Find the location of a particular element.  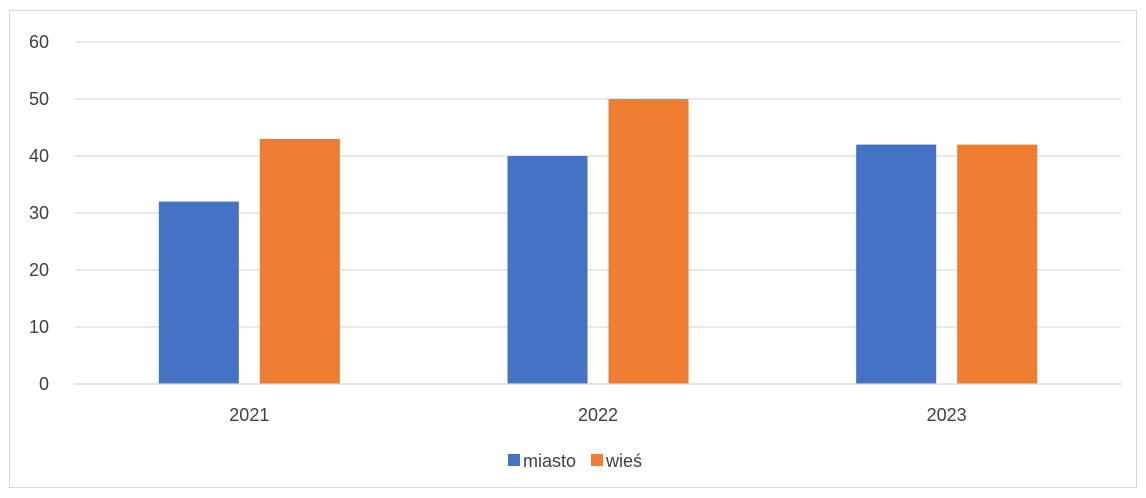

x-tick-label: 2023 is located at coordinates (947, 415).